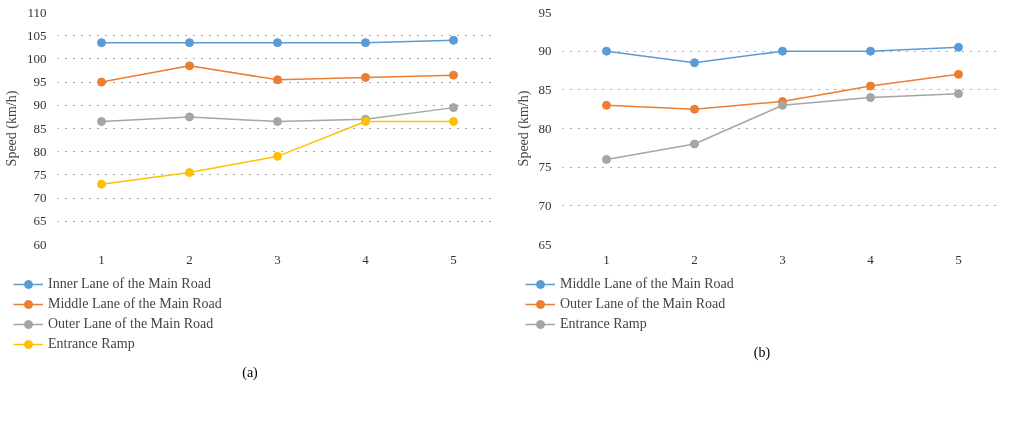  Describe the element at coordinates (129, 284) in the screenshot. I see `legend-label: Inner Lane of the Main Road` at that location.